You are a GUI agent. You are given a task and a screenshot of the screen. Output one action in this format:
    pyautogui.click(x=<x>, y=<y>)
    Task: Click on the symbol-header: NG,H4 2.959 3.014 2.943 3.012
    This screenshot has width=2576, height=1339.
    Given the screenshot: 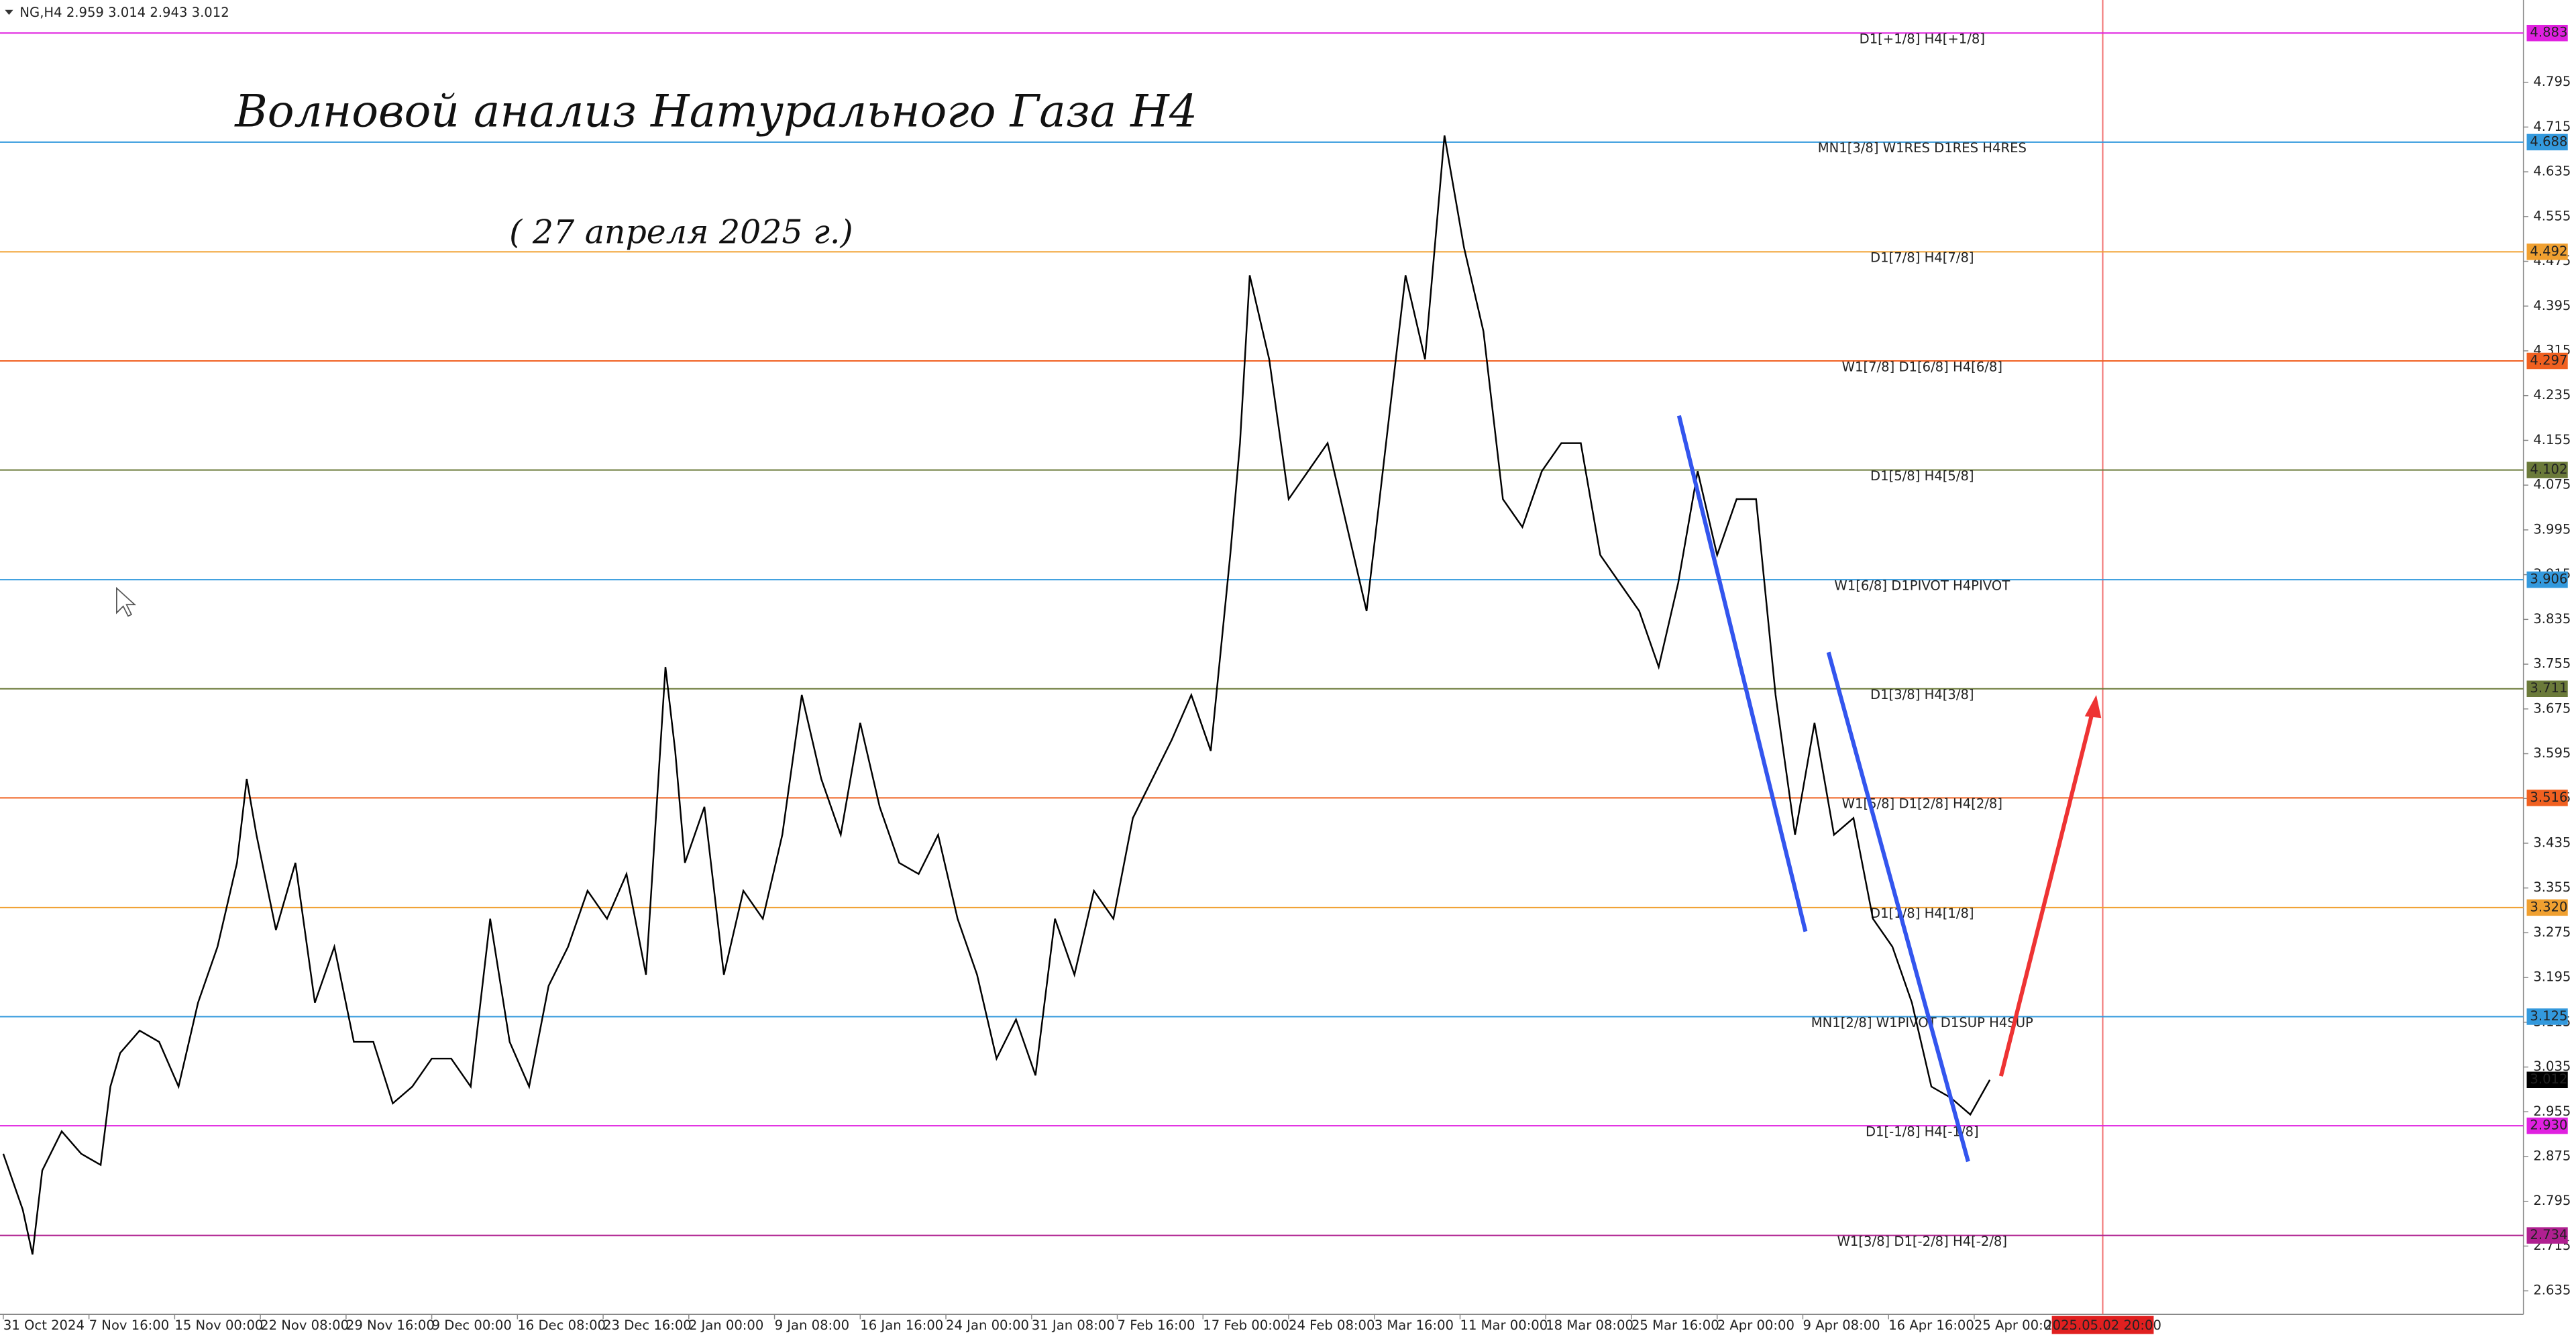 What is the action you would take?
    pyautogui.click(x=124, y=12)
    